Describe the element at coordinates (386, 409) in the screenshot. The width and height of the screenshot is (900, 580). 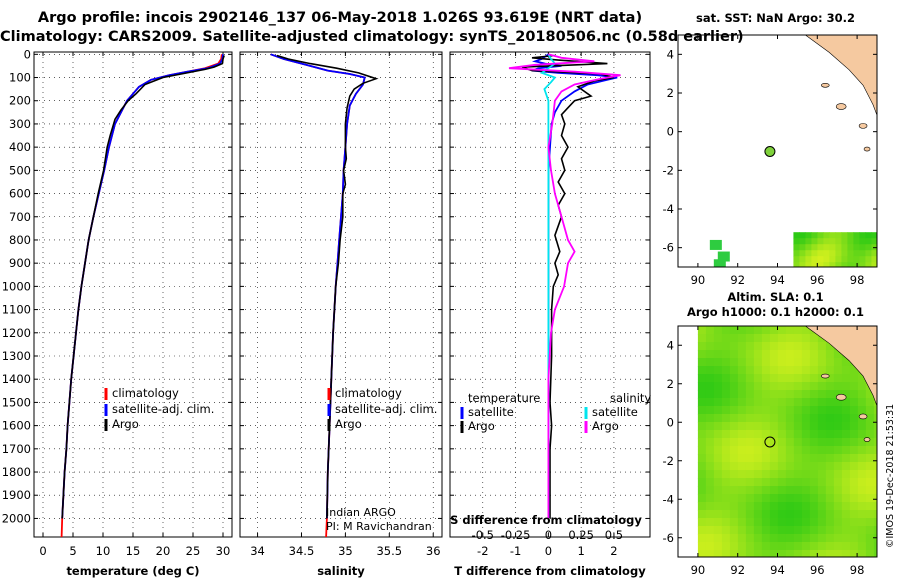
I see `legend-label: satellite-adj. clim.` at that location.